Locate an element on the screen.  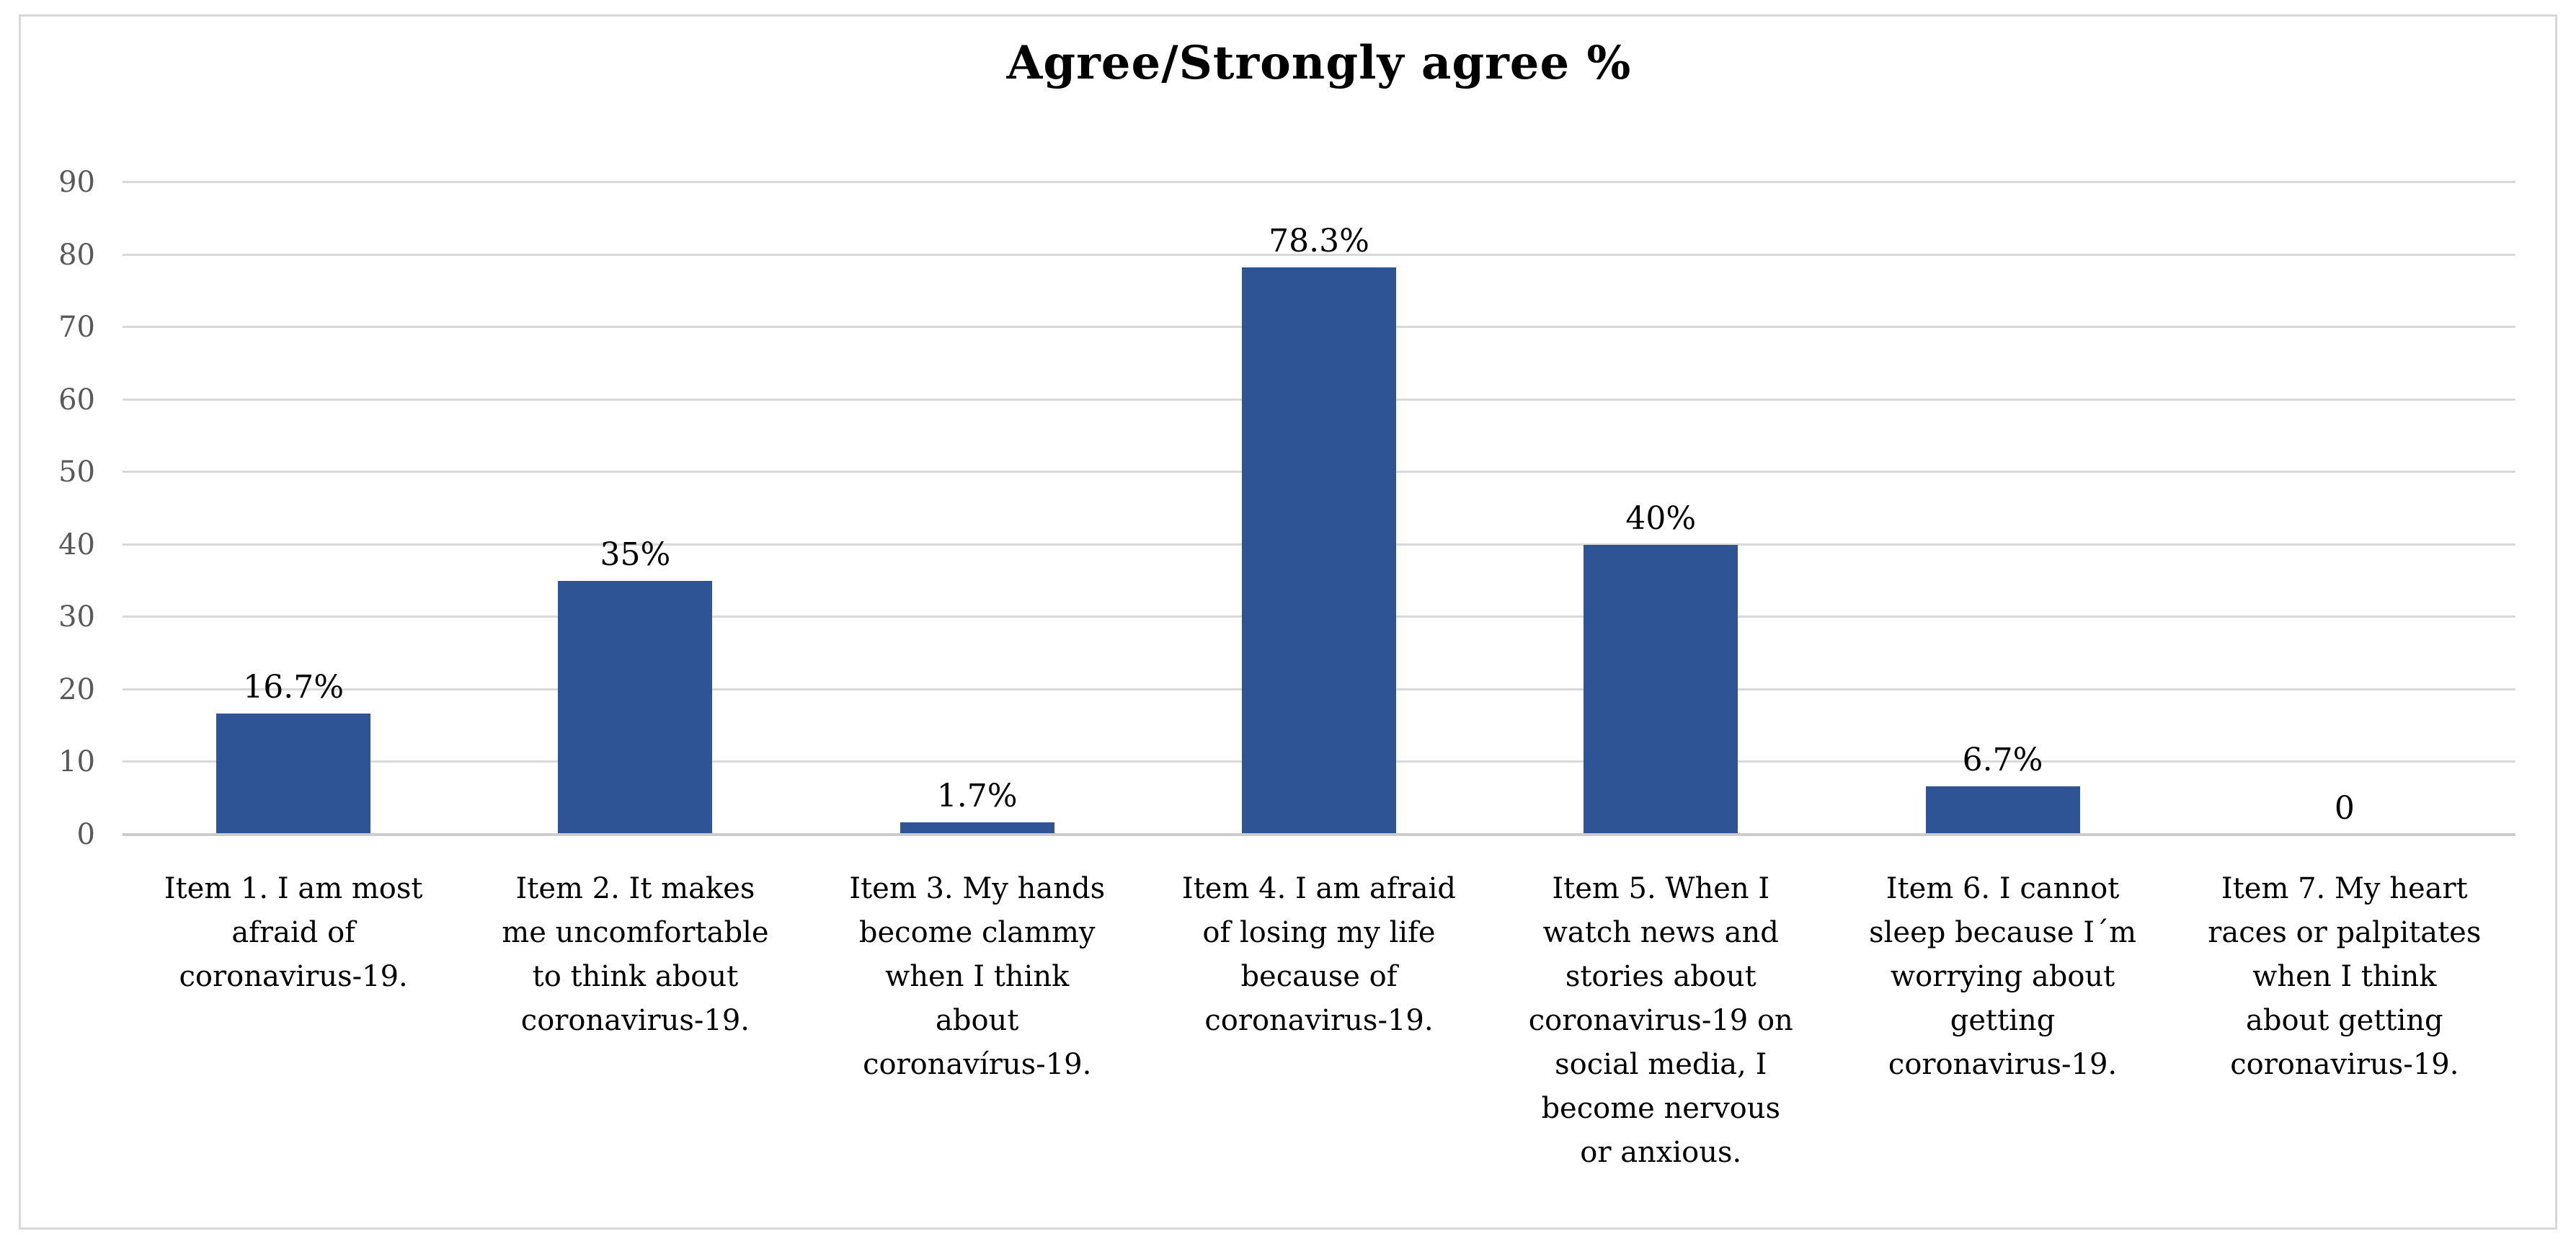
bar-value-label-6: 6.7% is located at coordinates (2002, 760).